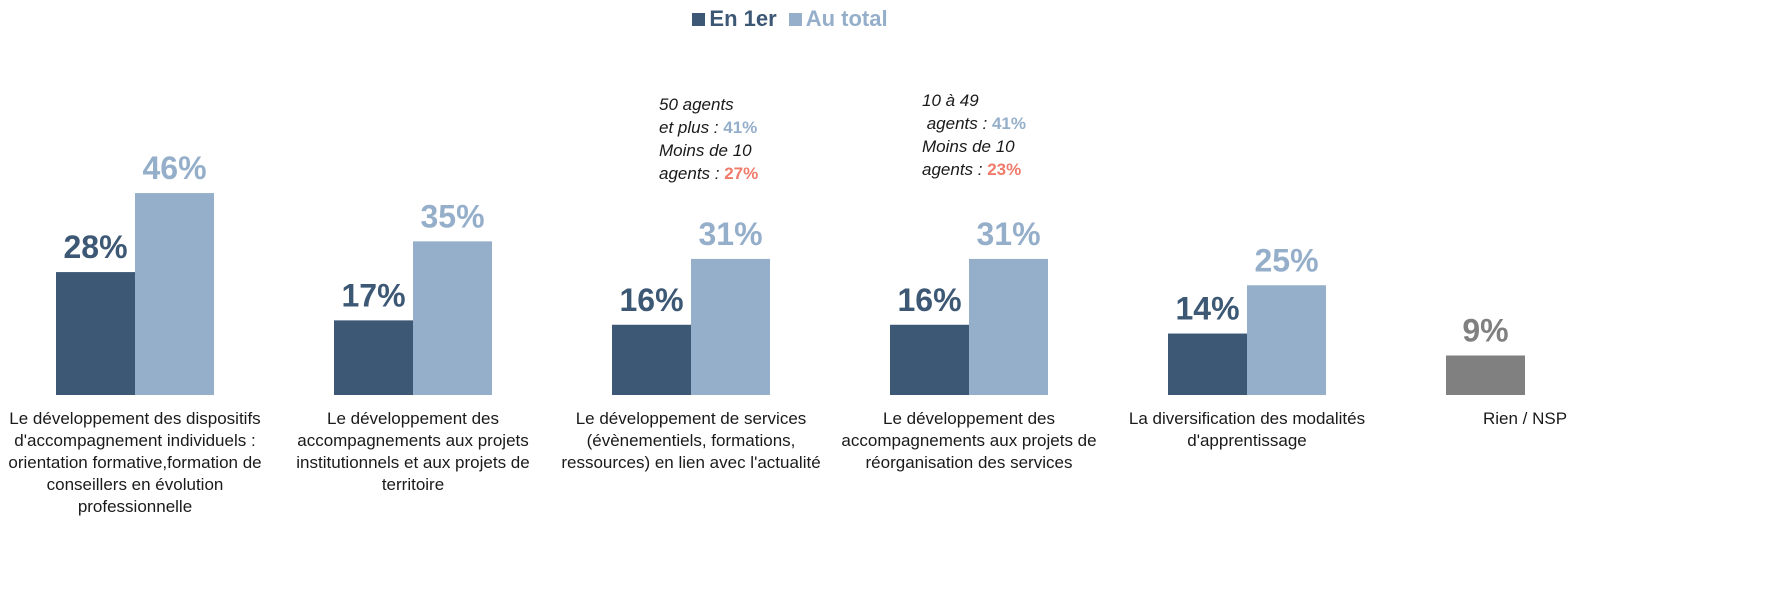 The image size is (1767, 605). Describe the element at coordinates (950, 100) in the screenshot. I see `annotation-text: 10 à 49` at that location.